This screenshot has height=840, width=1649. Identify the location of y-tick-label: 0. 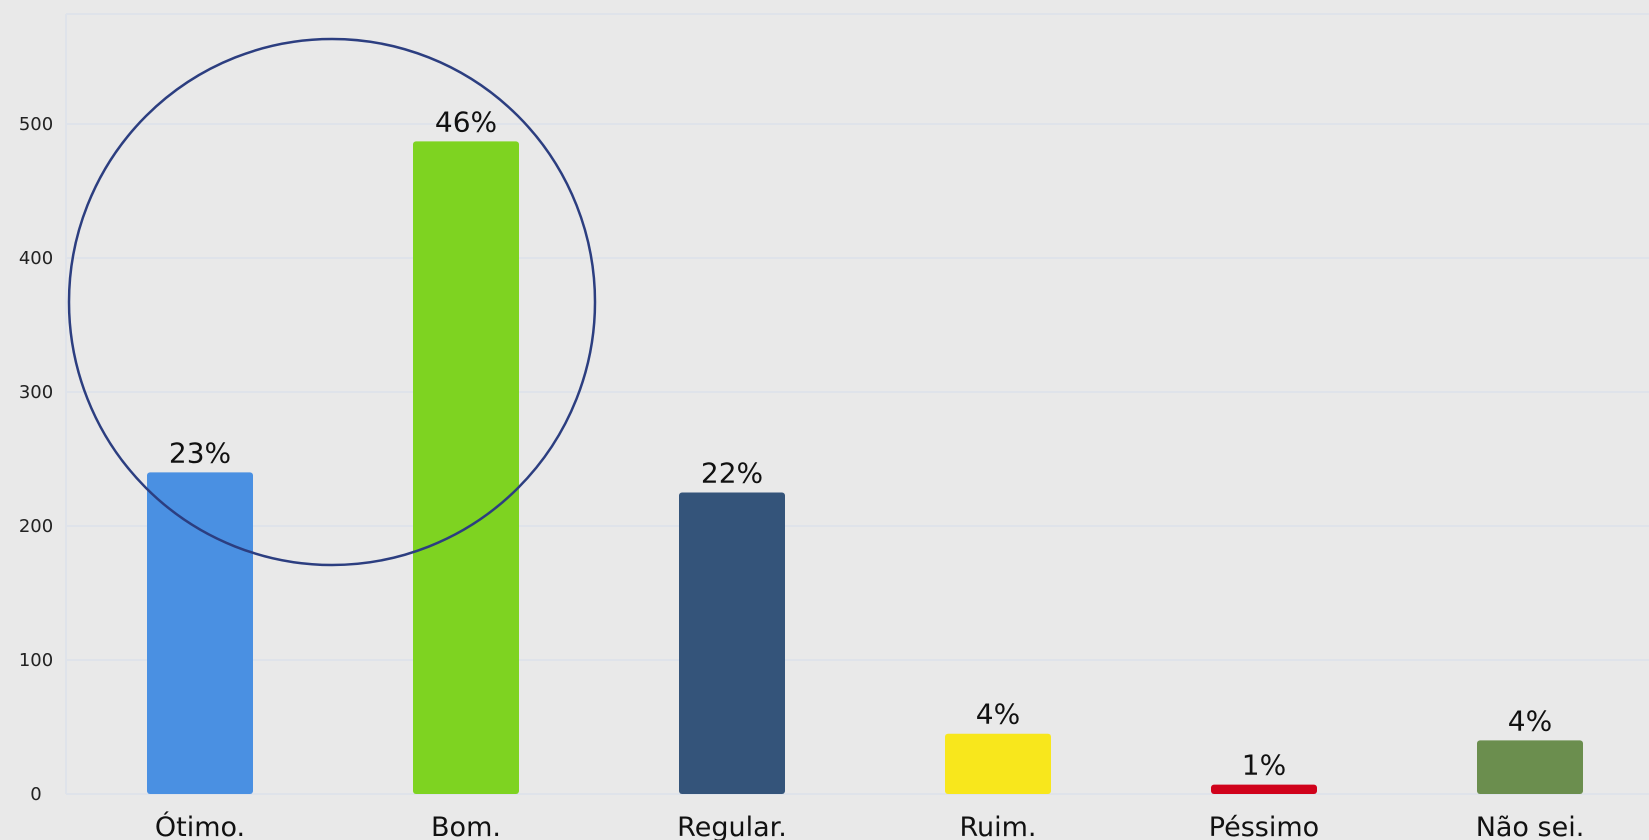
(35, 794).